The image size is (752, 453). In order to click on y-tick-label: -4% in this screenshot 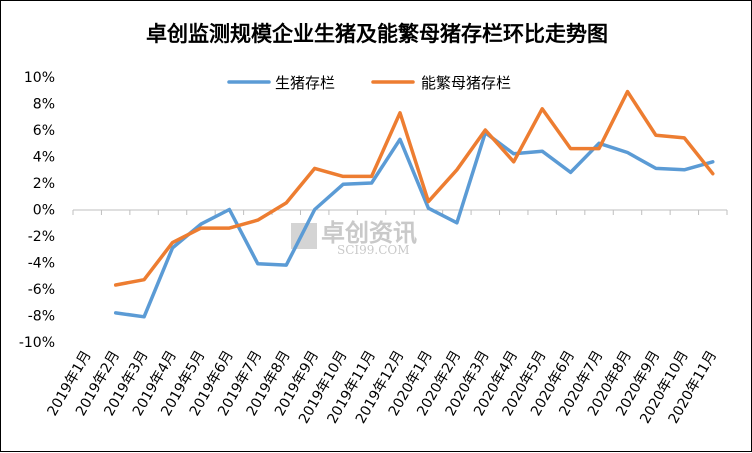, I will do `click(41, 264)`.